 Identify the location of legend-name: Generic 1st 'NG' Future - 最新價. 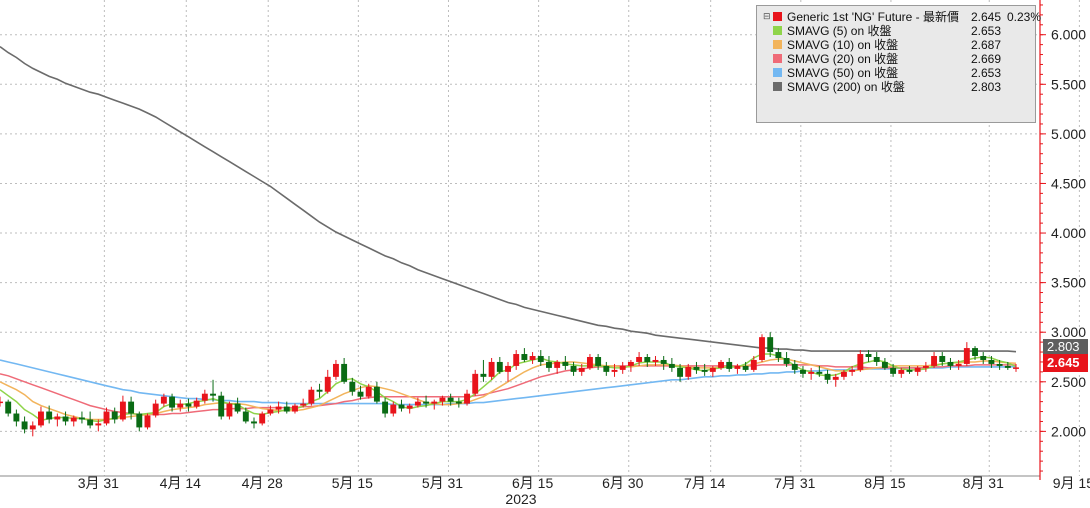
(873, 17).